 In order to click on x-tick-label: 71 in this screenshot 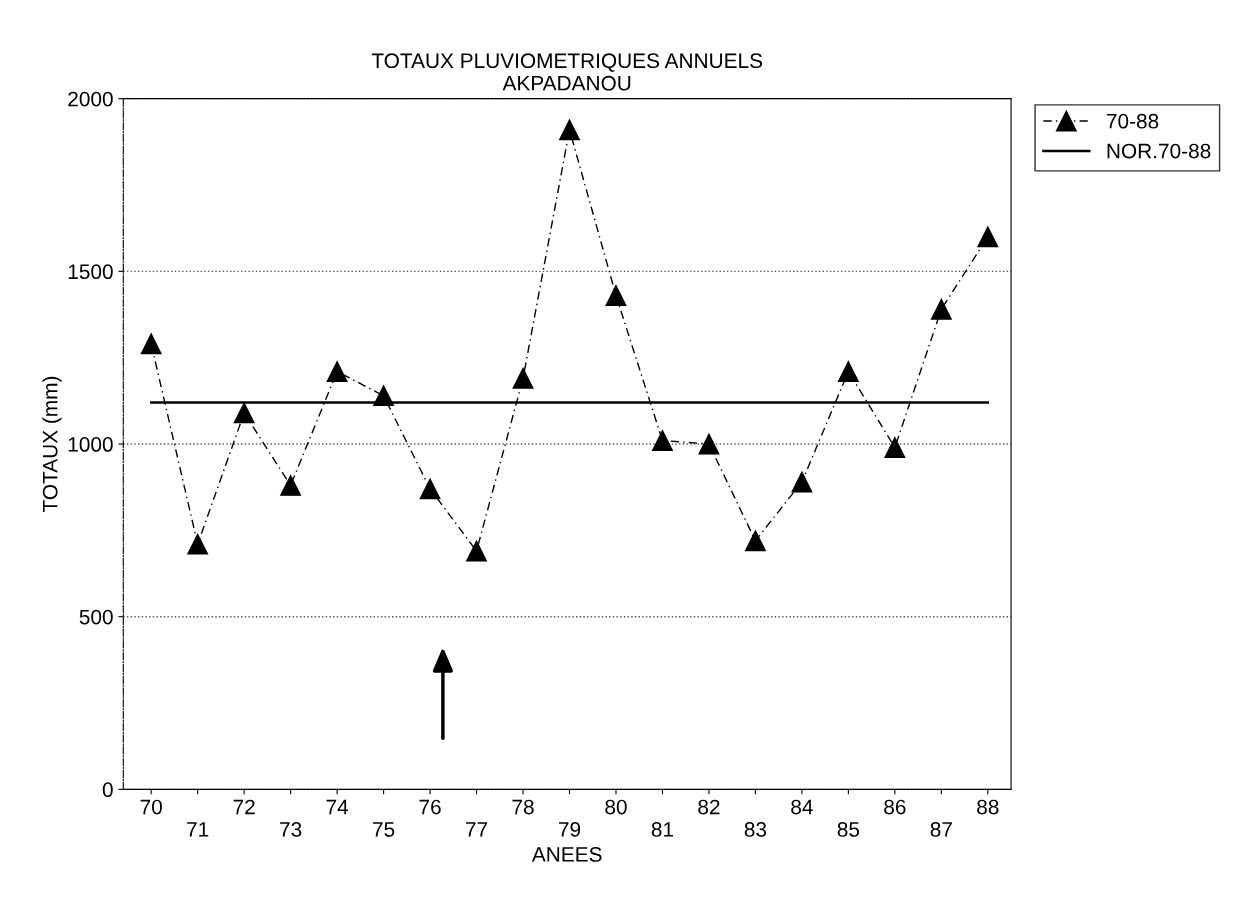, I will do `click(198, 829)`.